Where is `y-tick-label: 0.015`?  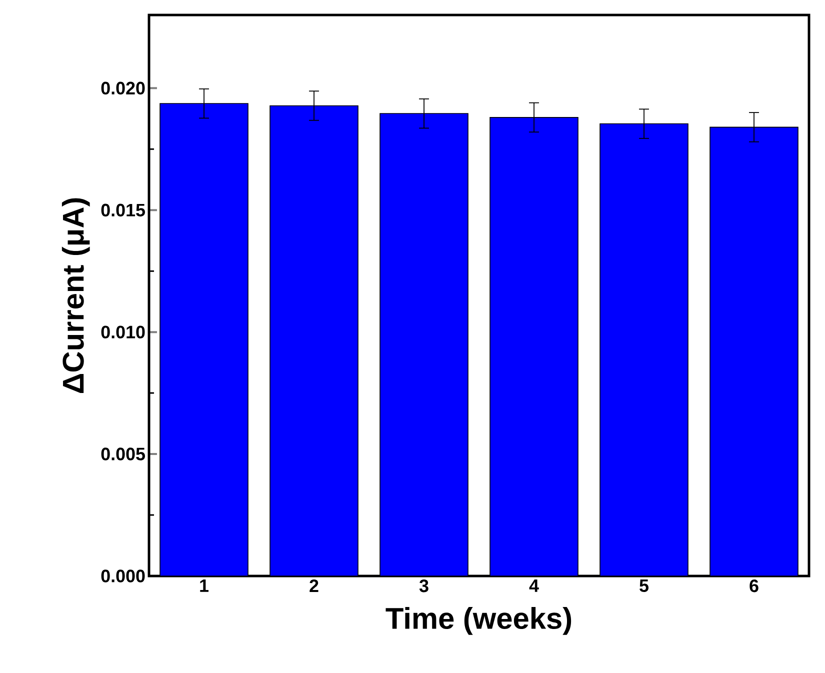 y-tick-label: 0.015 is located at coordinates (123, 210).